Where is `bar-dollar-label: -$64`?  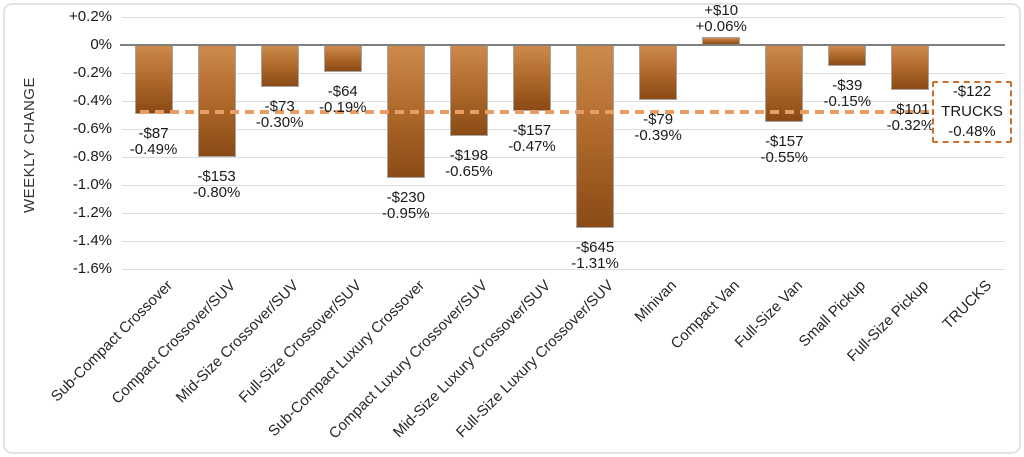 bar-dollar-label: -$64 is located at coordinates (342, 91).